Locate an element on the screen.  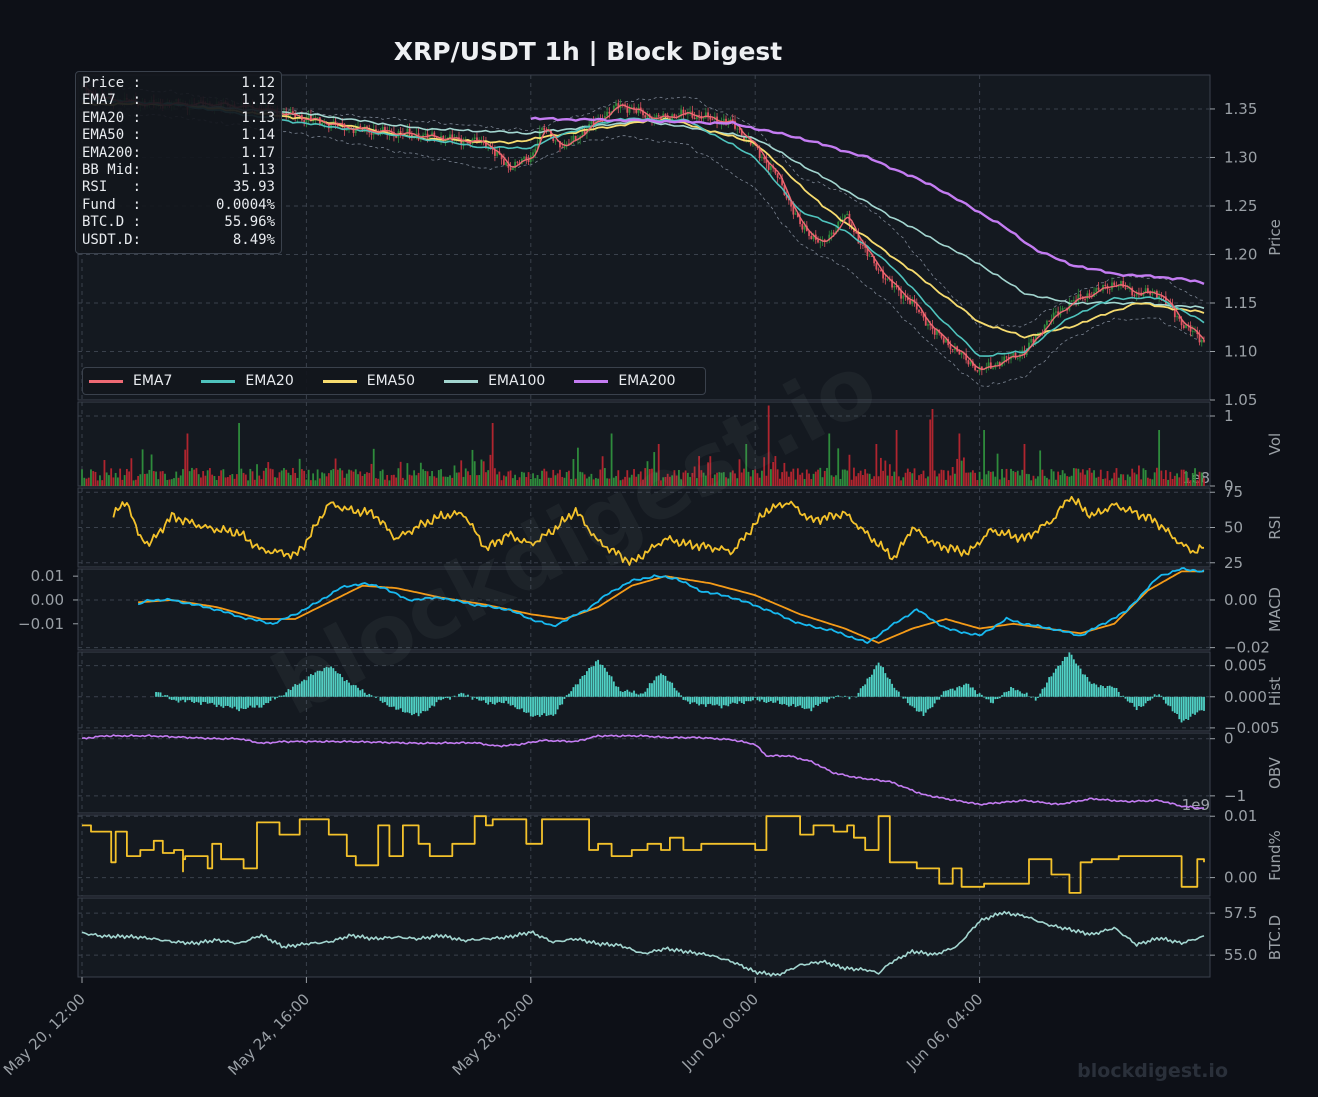
info-value: 8.49% is located at coordinates (253, 239).